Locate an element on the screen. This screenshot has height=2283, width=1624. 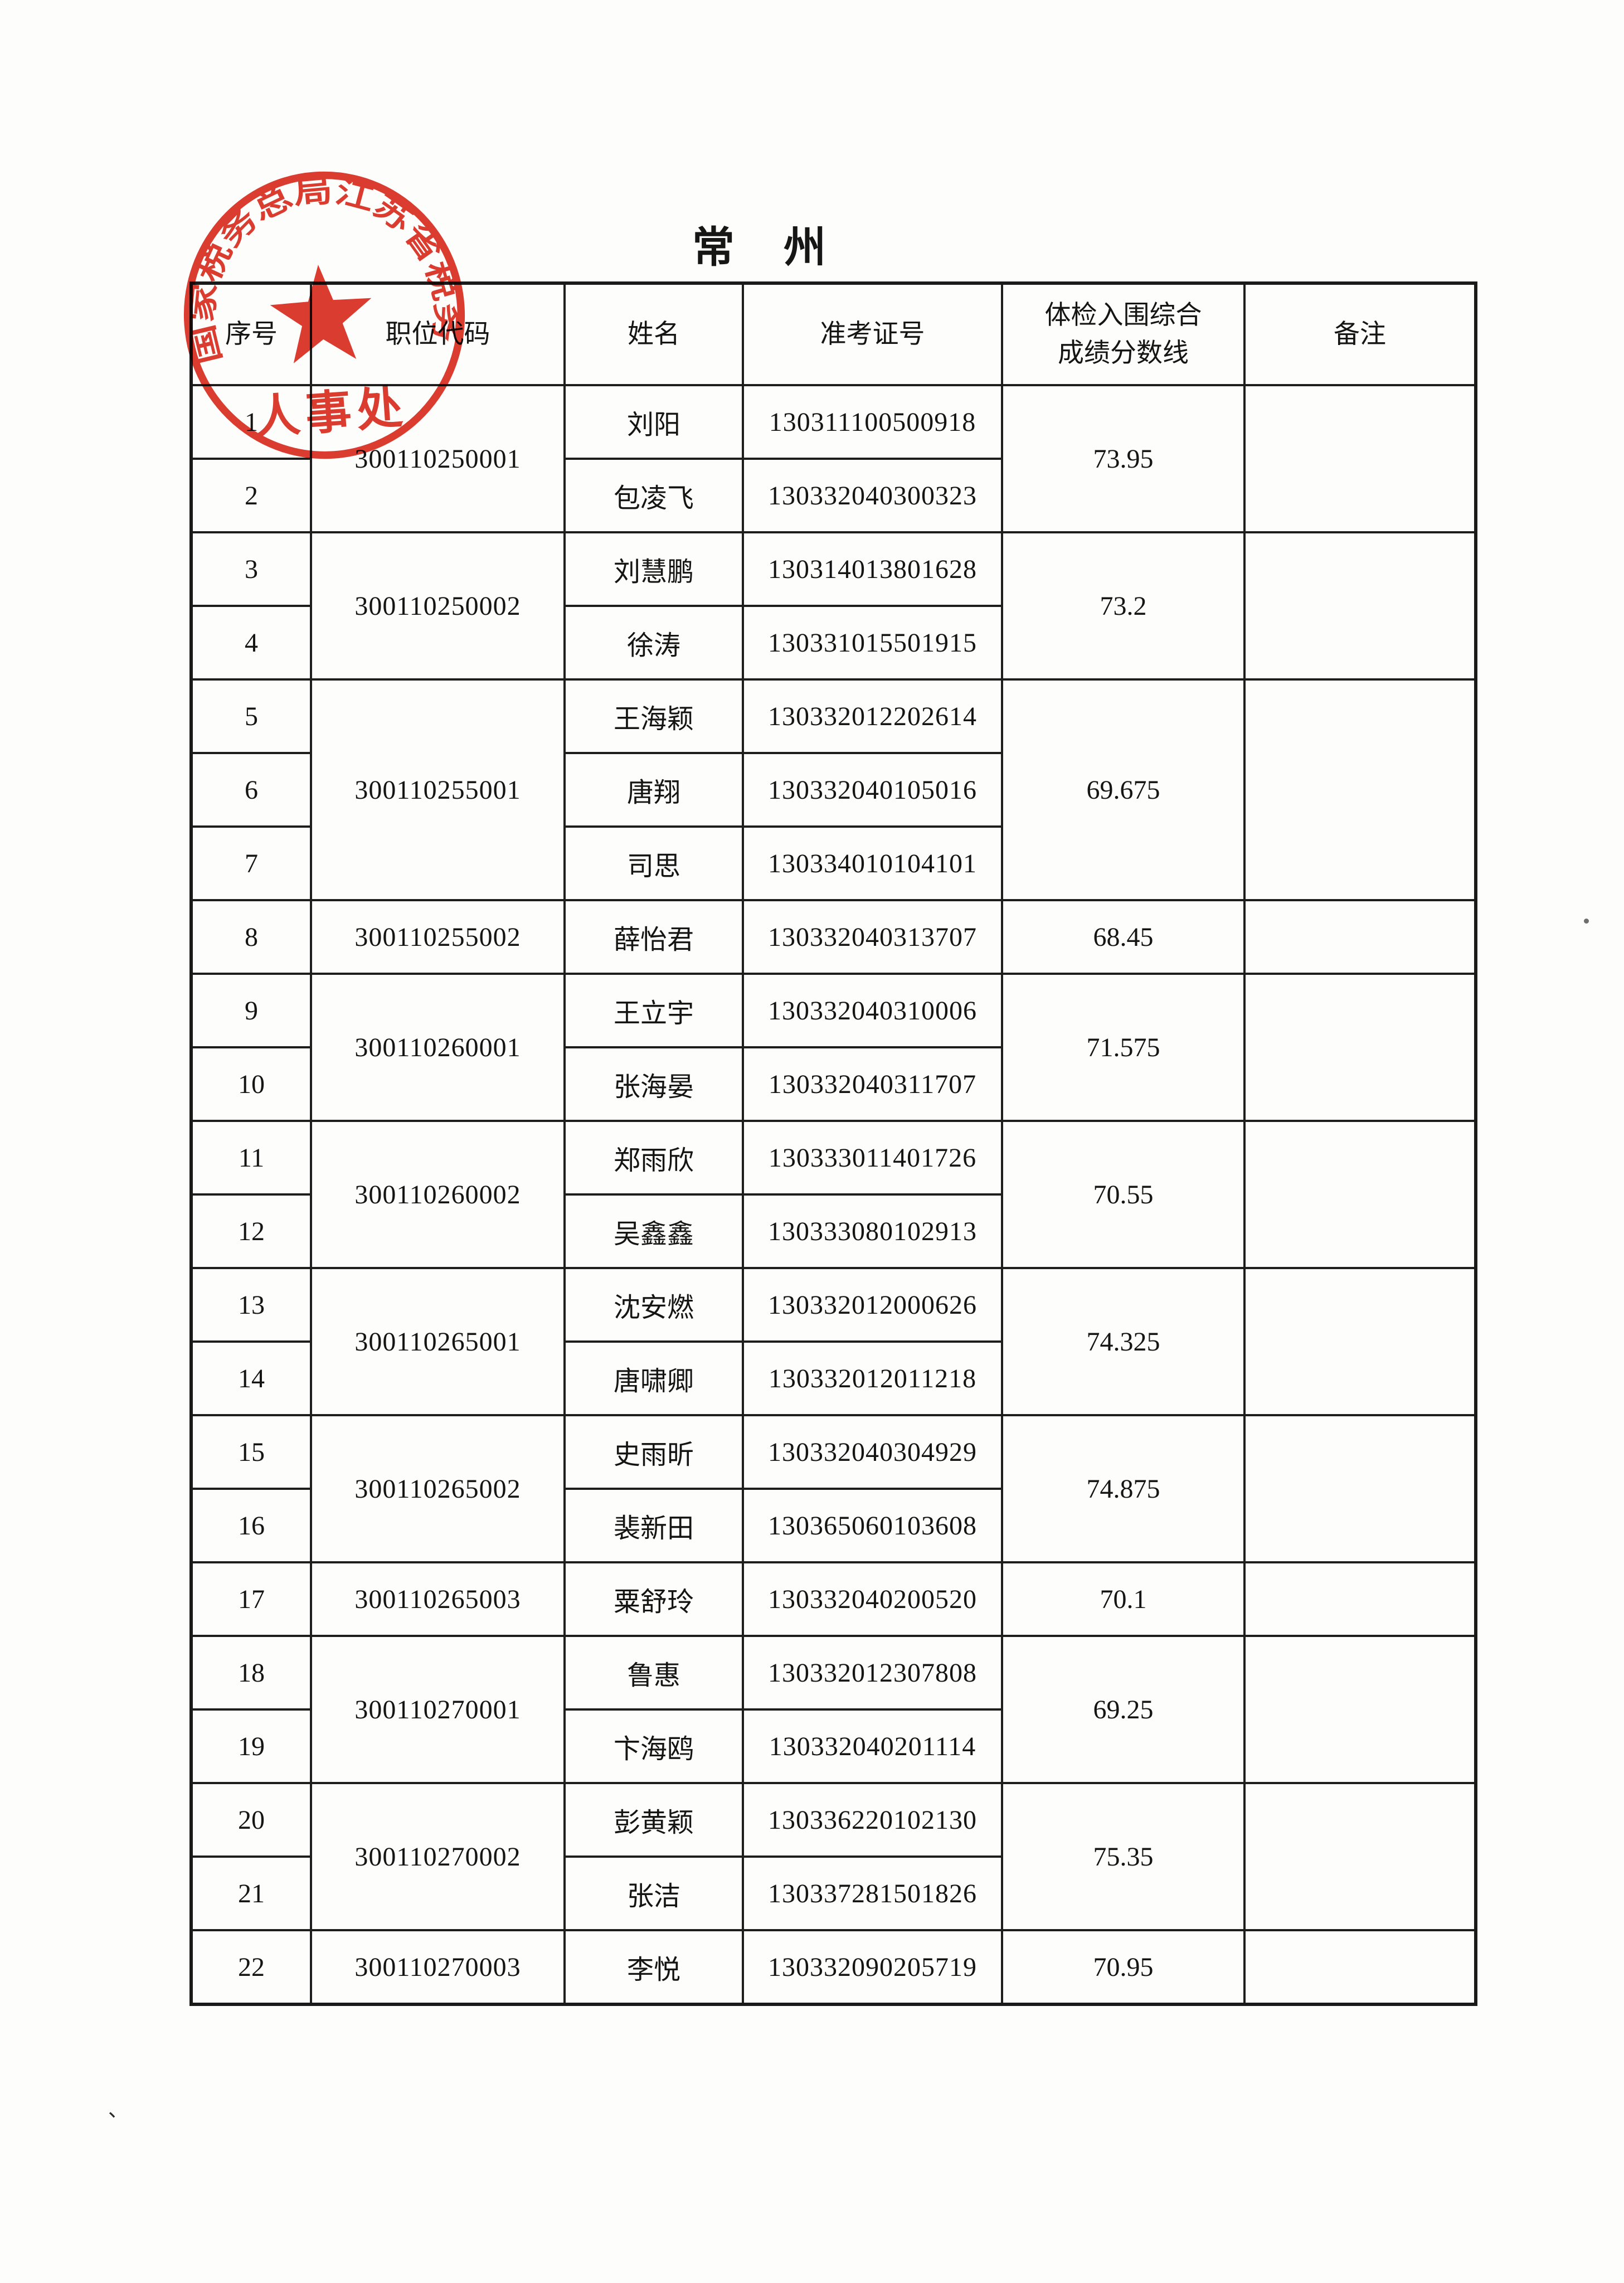
ticket-number-cell: 130332040201114 is located at coordinates (873, 1746).